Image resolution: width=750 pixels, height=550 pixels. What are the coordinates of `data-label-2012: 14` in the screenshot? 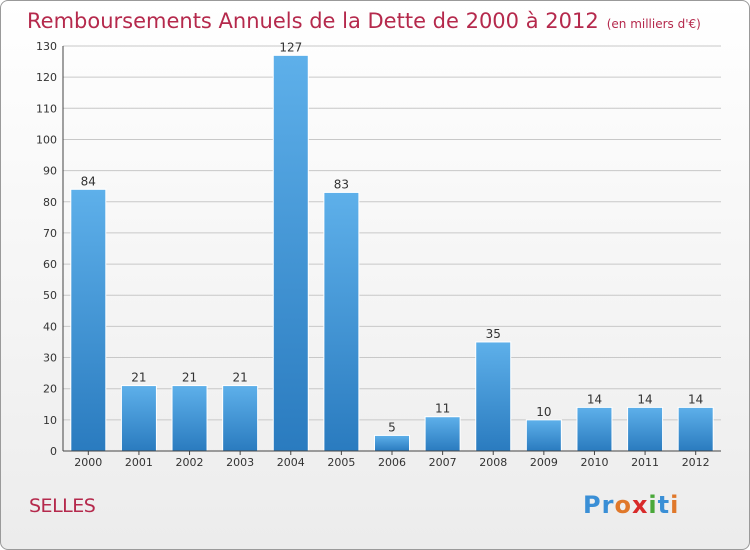 It's located at (695, 399).